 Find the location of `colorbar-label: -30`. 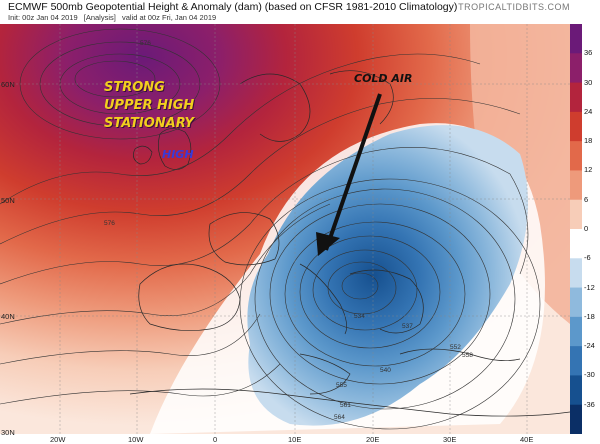

colorbar-label: -30 is located at coordinates (589, 375).